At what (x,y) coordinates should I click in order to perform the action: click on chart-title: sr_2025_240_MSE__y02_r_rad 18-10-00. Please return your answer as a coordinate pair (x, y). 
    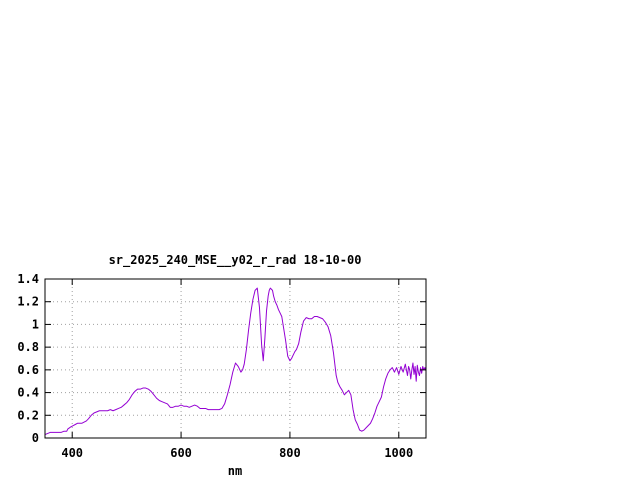
    Looking at the image, I should click on (235, 260).